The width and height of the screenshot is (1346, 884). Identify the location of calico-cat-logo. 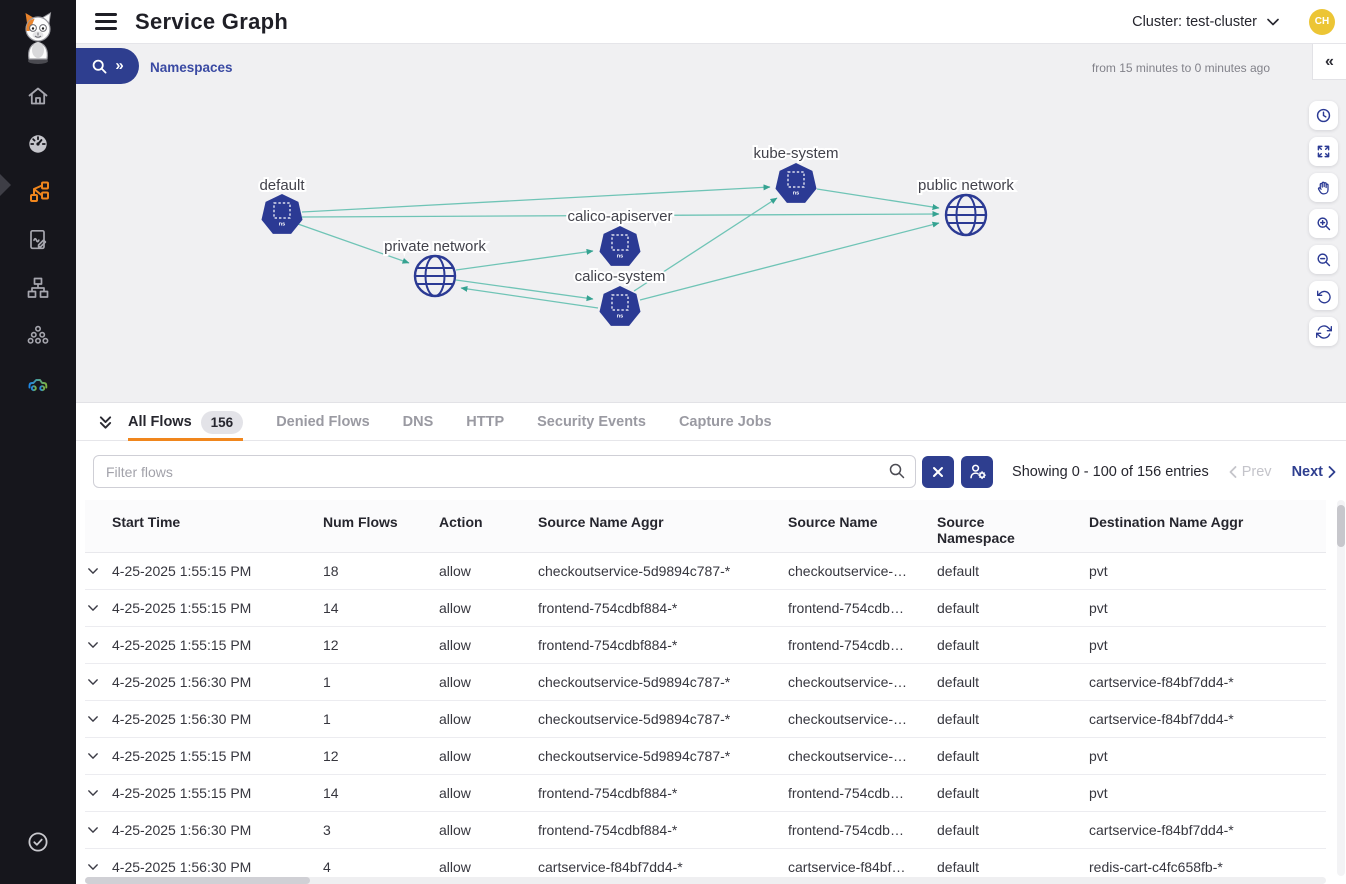
(38, 36).